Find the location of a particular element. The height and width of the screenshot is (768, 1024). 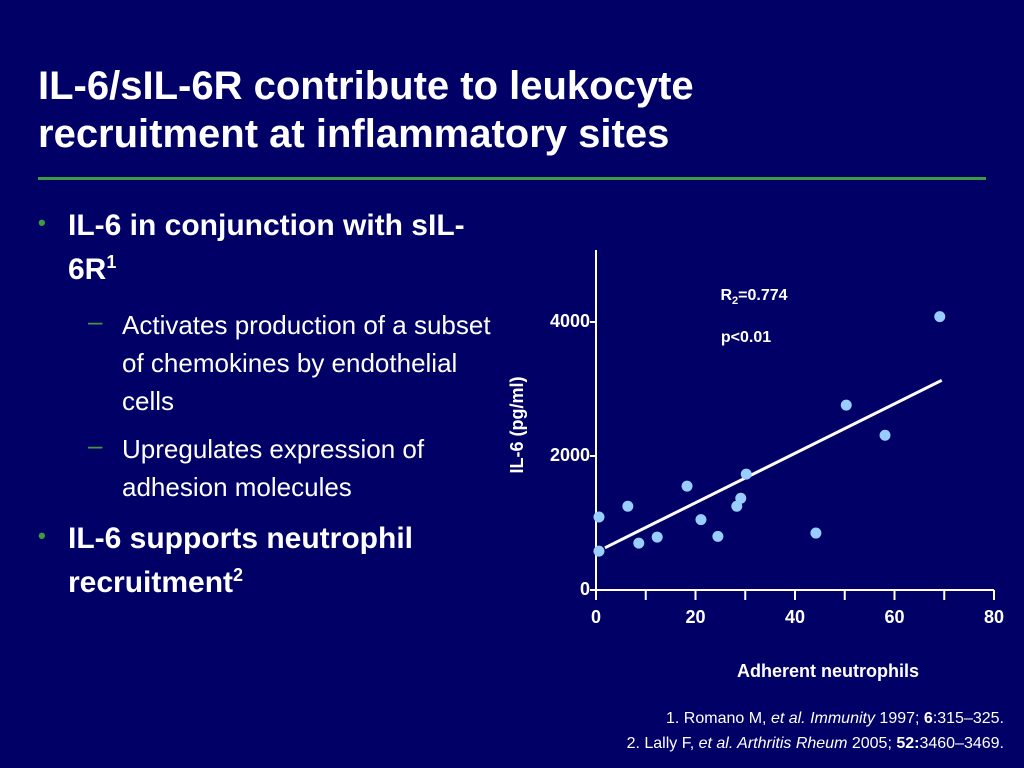

ref-part: 1. Romano M, is located at coordinates (718, 718).